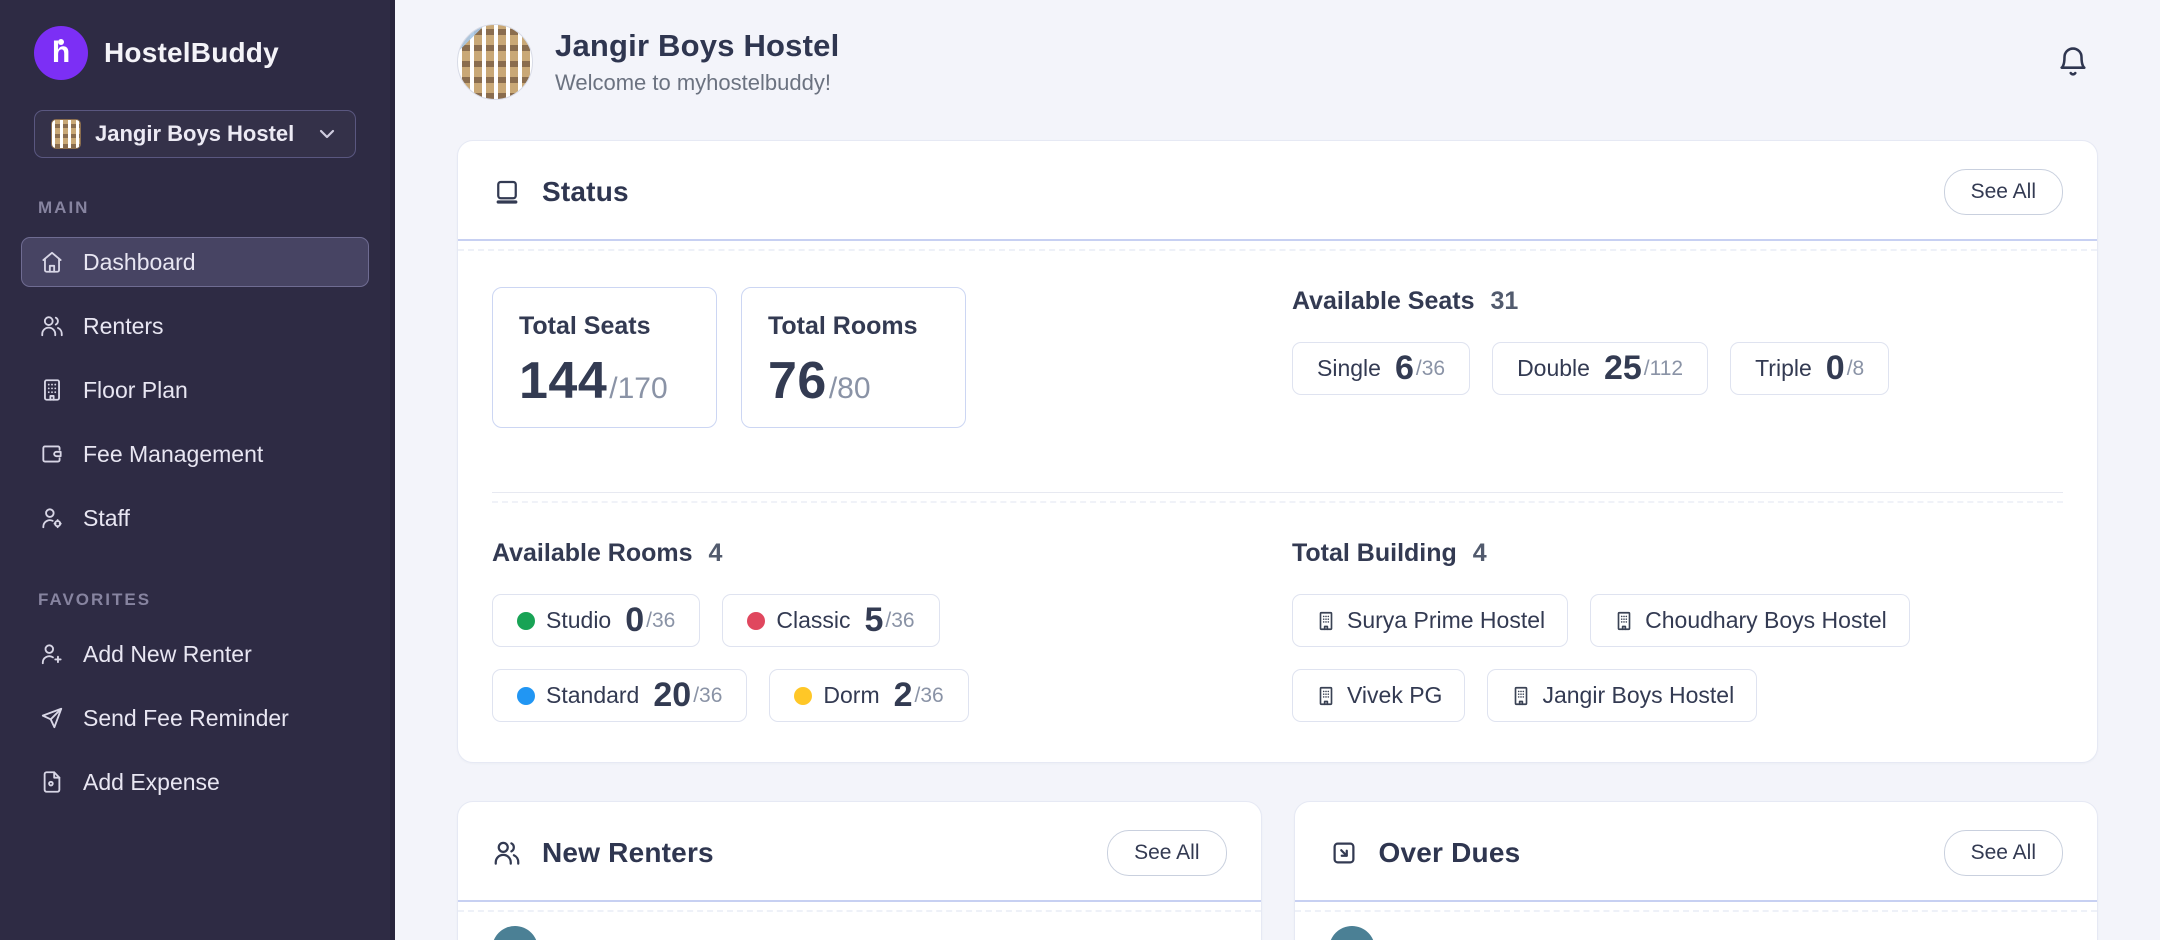 This screenshot has width=2160, height=940. What do you see at coordinates (1383, 301) in the screenshot?
I see `available-seats-label: Available Seats` at bounding box center [1383, 301].